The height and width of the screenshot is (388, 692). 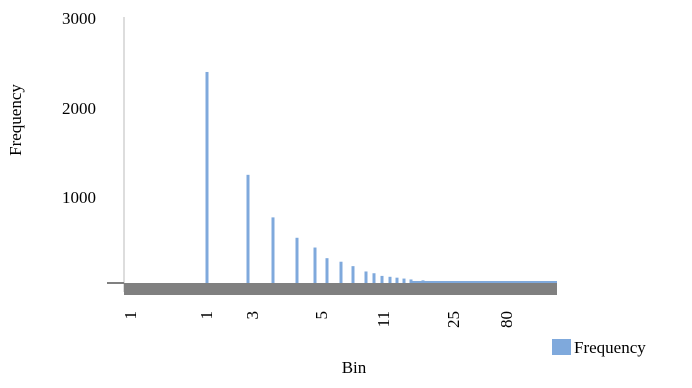 What do you see at coordinates (506, 319) in the screenshot?
I see `x-tick-label: 80` at bounding box center [506, 319].